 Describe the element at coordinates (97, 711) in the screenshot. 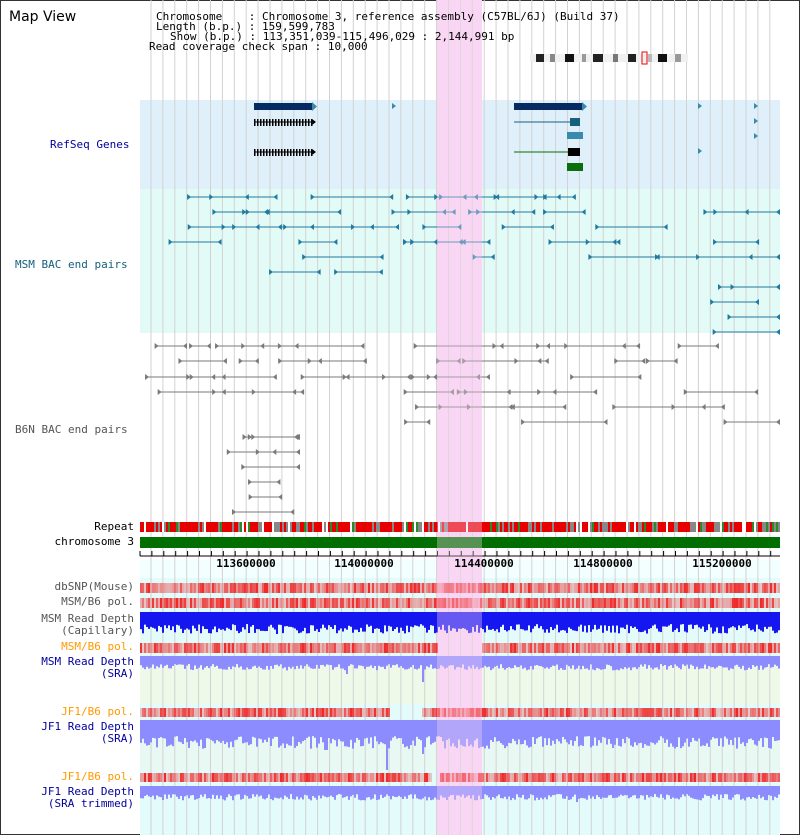

I see `jf1-b6-pol-label: JF1/B6 pol.` at that location.